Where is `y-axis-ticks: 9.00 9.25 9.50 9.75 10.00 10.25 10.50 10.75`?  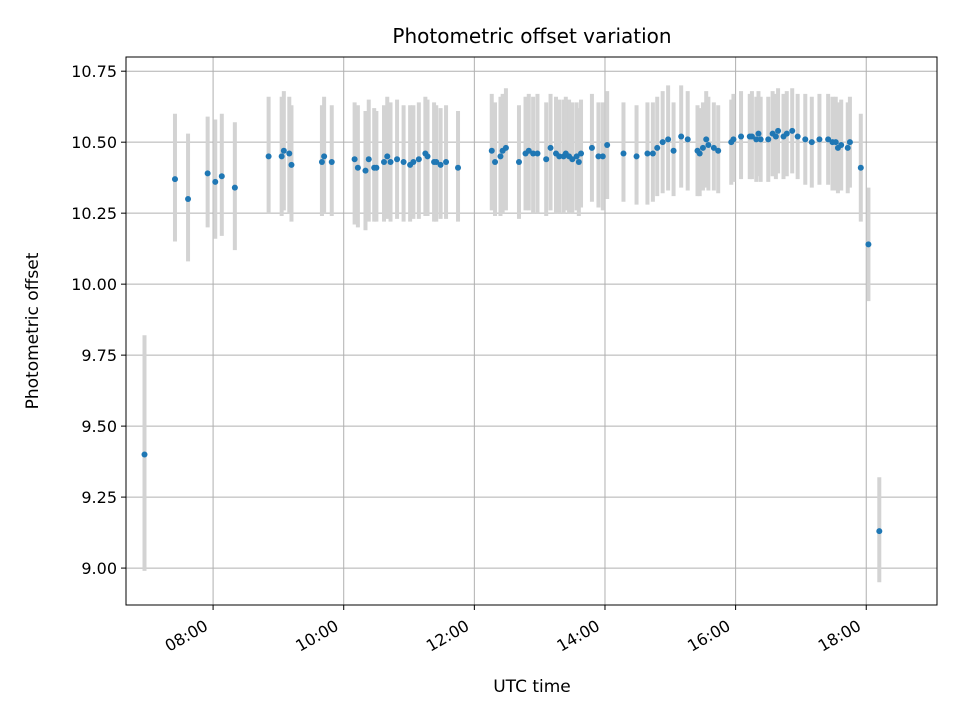
y-axis-ticks: 9.00 9.25 9.50 9.75 10.00 10.25 10.50 10.75 is located at coordinates (98, 320).